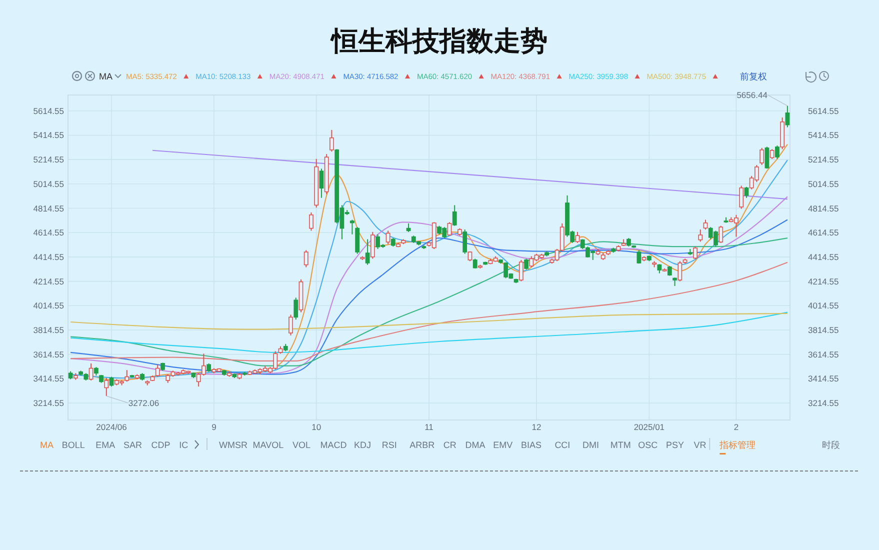 Image resolution: width=879 pixels, height=550 pixels. Describe the element at coordinates (48, 135) in the screenshot. I see `y-tick-label: 5414.55` at that location.